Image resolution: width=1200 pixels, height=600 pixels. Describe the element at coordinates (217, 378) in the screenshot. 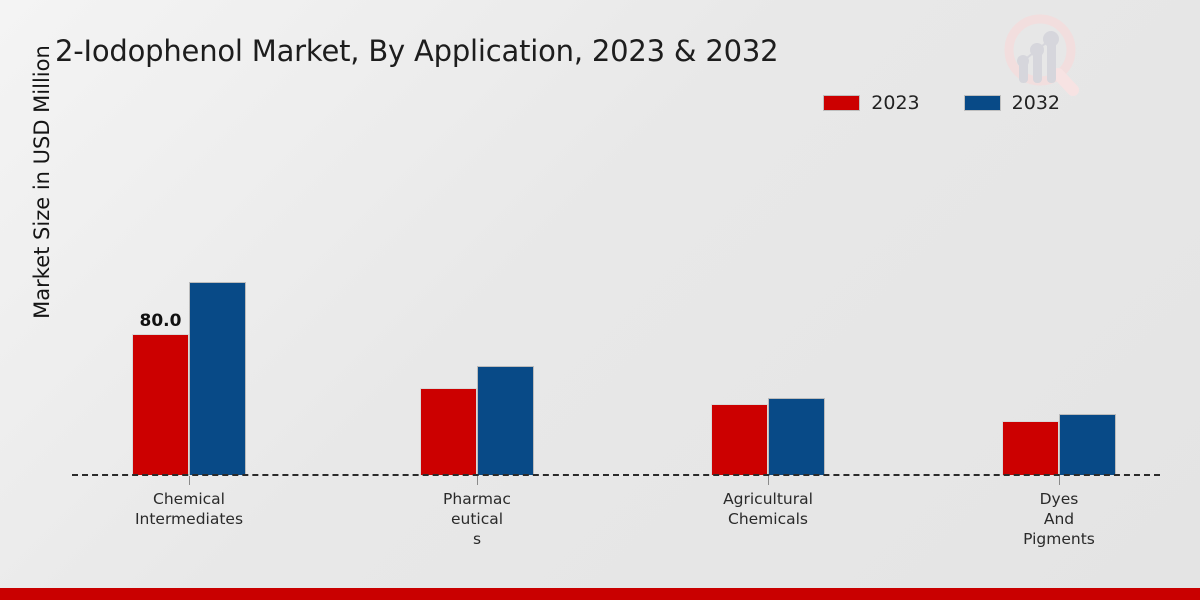

I see `bar-2032-chemical-intermediates` at that location.